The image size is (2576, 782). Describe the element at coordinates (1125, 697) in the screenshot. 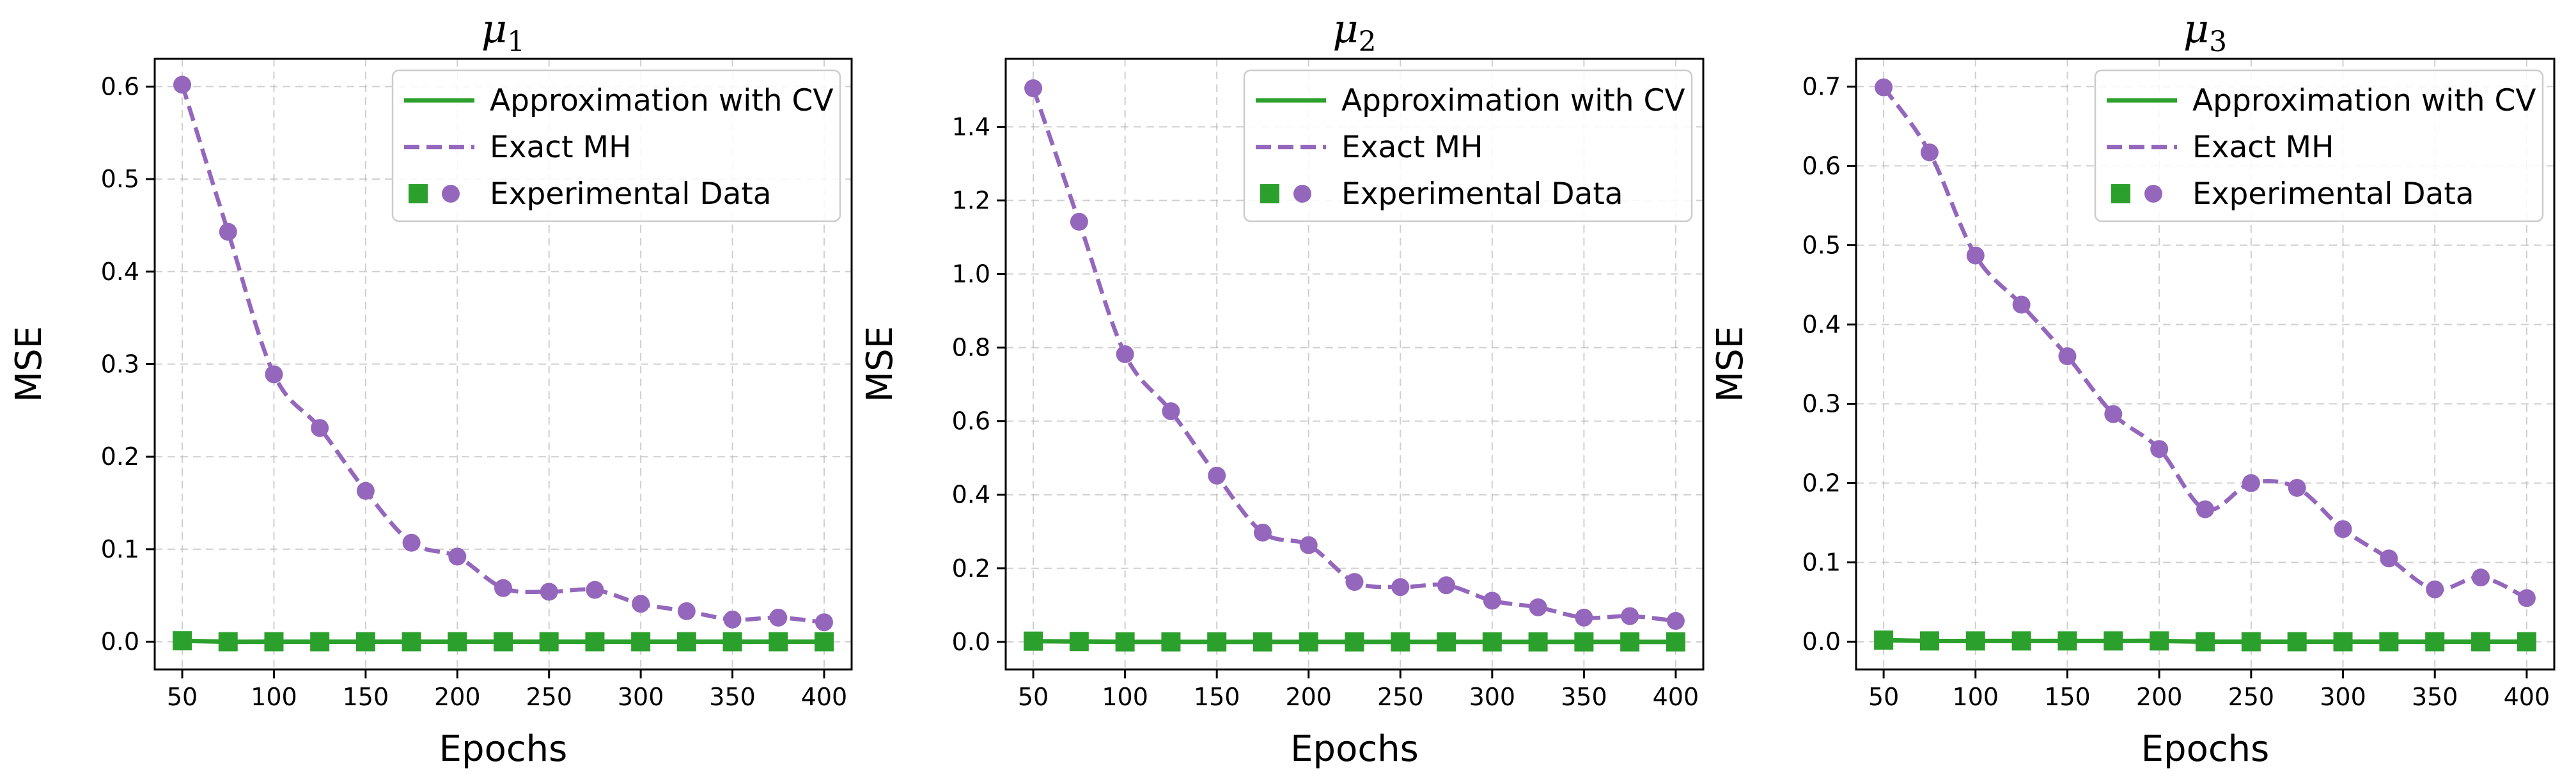

I see `x-tick-label: 100` at that location.